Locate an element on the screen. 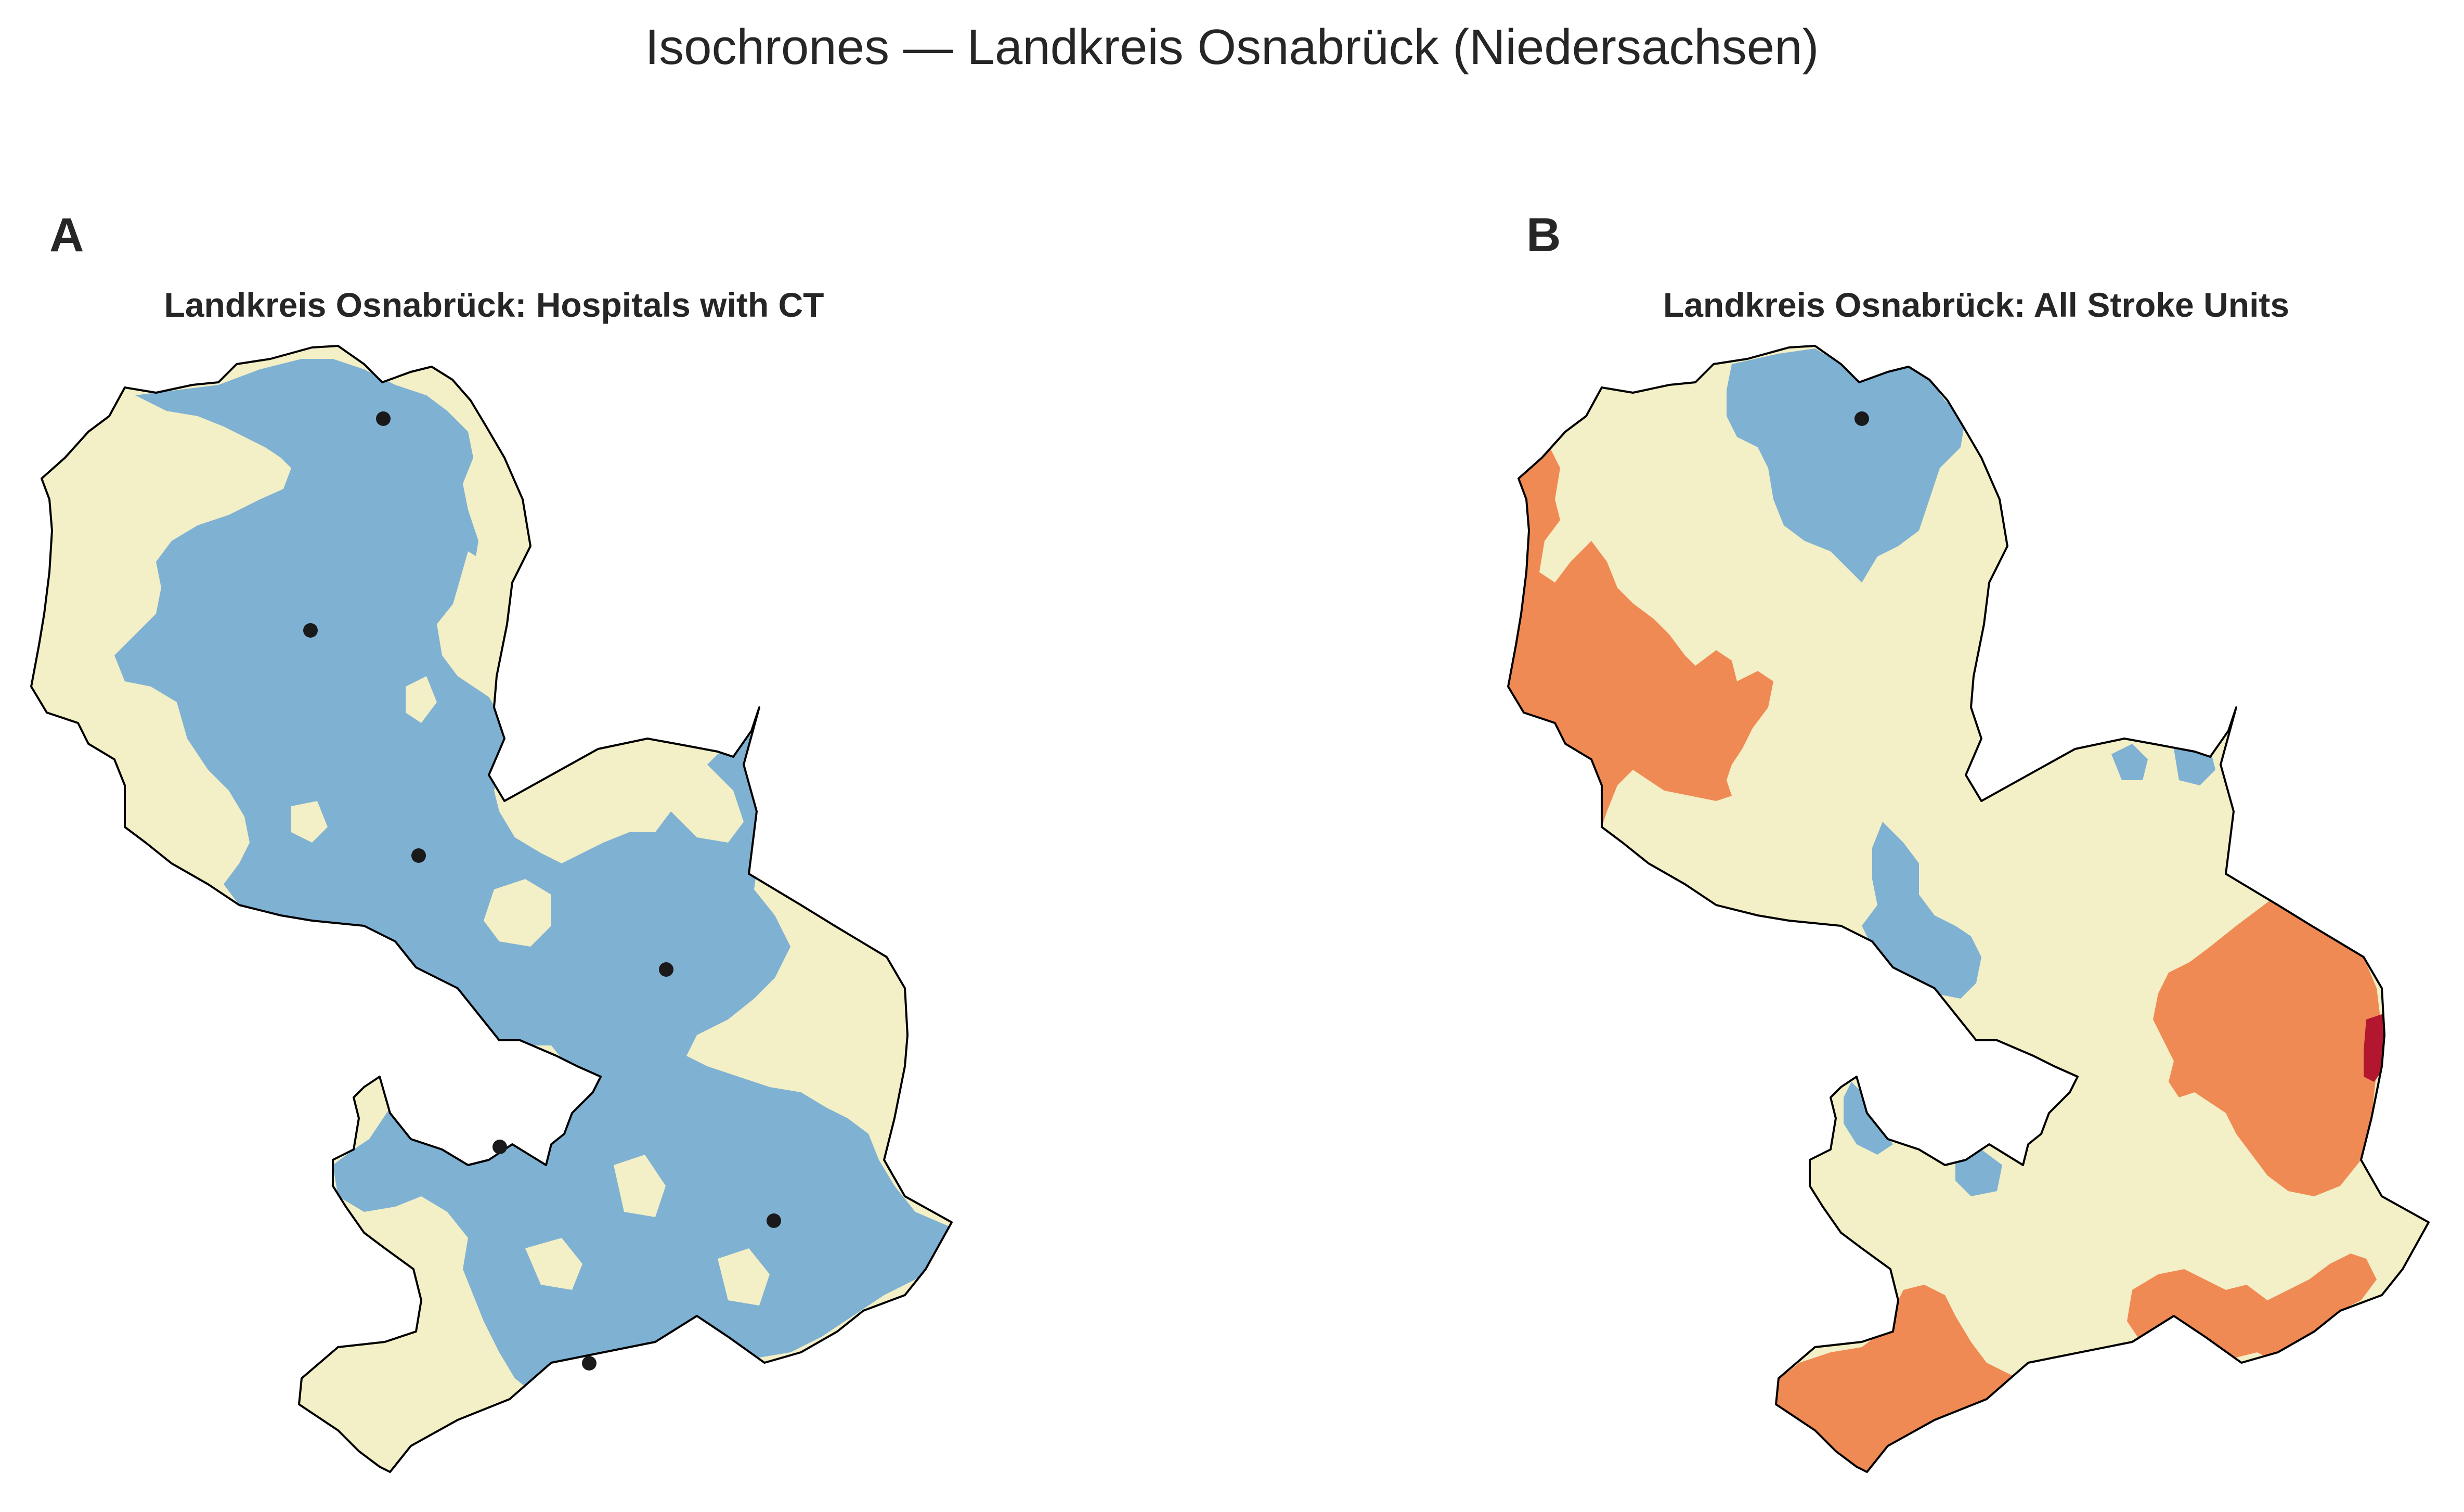  panel-a-outside-patches is located at coordinates (531, 928).